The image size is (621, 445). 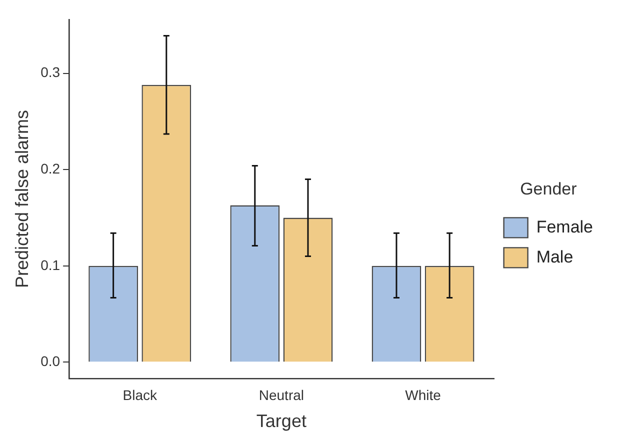 What do you see at coordinates (50, 361) in the screenshot?
I see `y-tick-label: 0.0` at bounding box center [50, 361].